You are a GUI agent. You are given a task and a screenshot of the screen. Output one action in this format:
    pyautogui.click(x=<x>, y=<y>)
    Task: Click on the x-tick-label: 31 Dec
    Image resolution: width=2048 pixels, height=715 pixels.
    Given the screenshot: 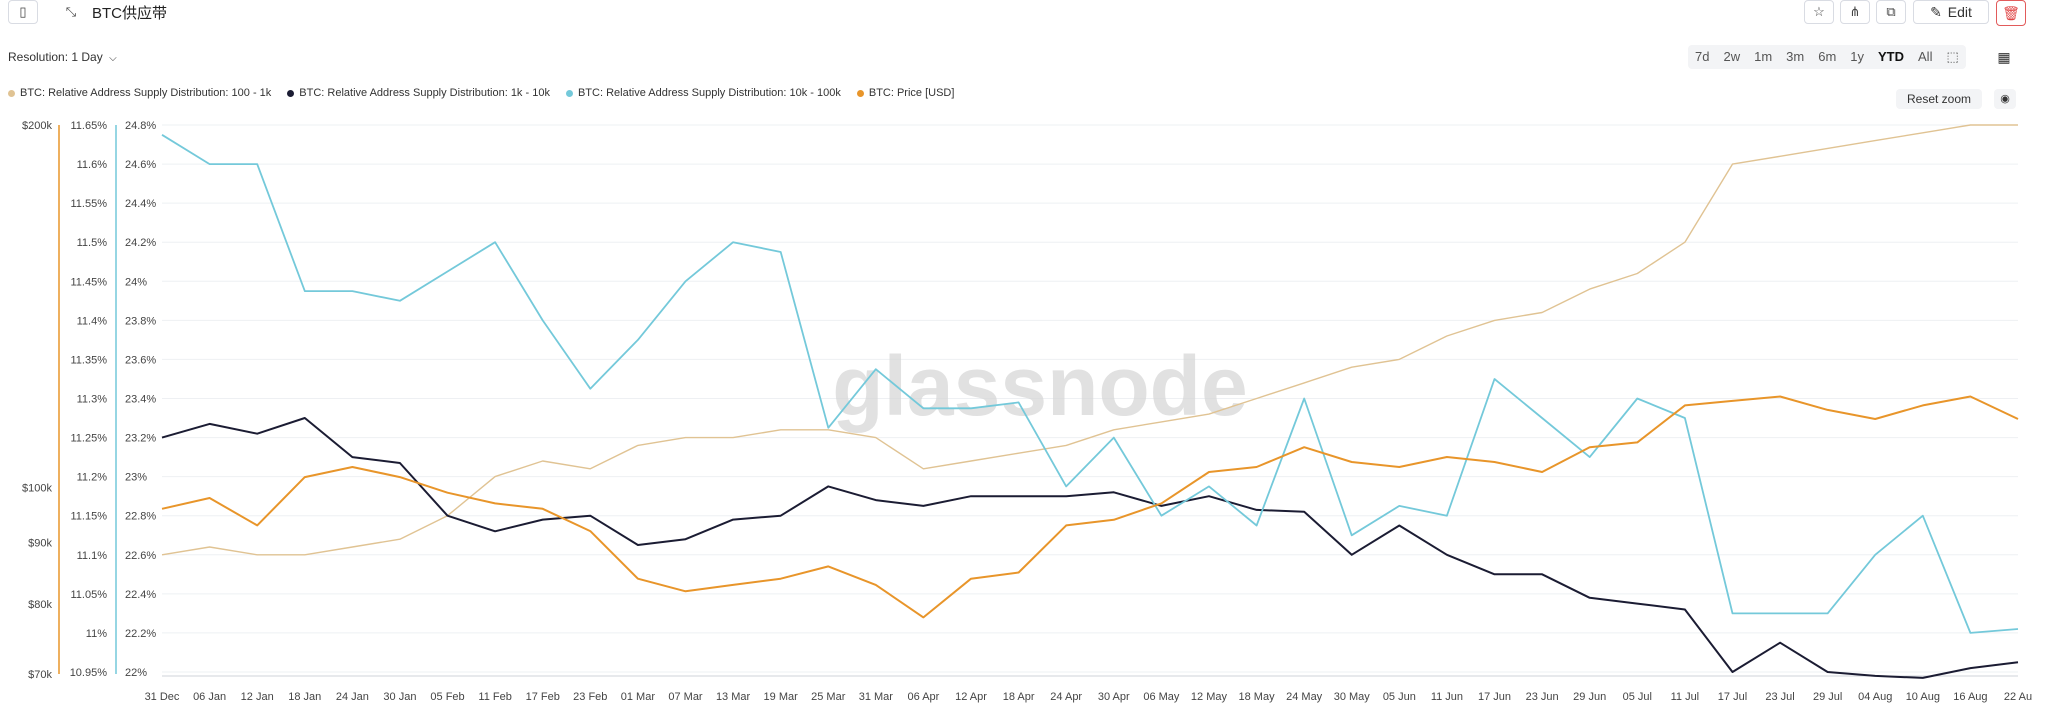 What is the action you would take?
    pyautogui.click(x=162, y=697)
    